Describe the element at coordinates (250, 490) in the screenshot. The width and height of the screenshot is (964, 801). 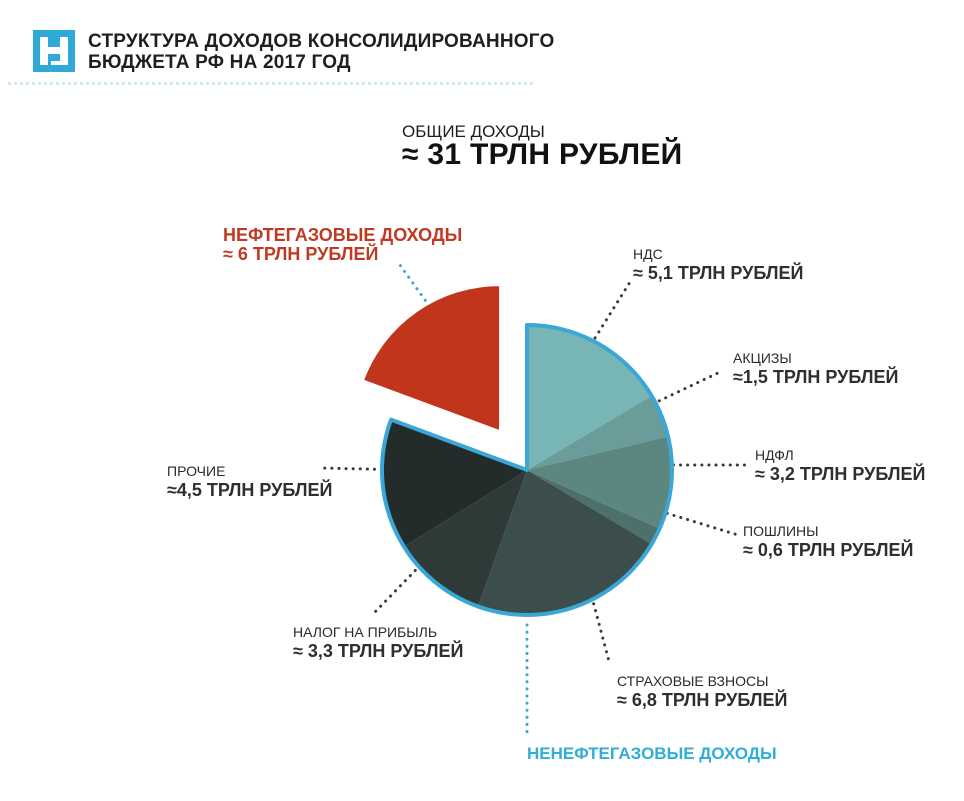
I see `label-other-value: ≈4,5 ТРЛН РУБЛЕЙ` at that location.